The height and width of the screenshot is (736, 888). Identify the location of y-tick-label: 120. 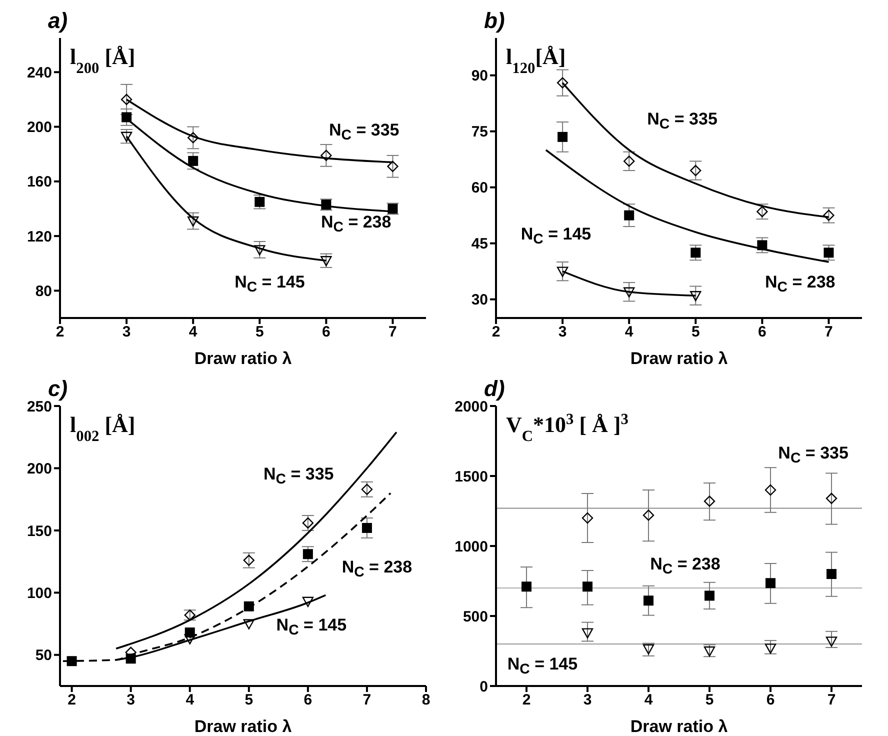
(39, 237).